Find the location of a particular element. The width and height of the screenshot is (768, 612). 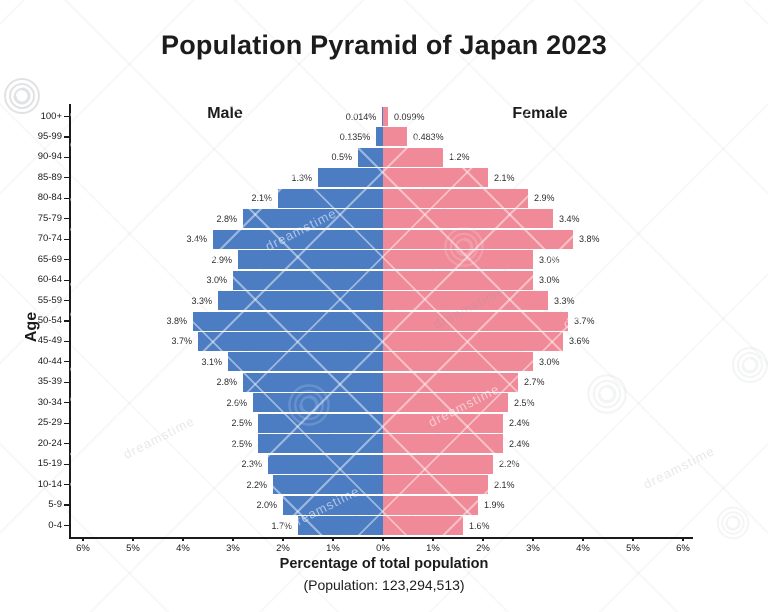

watermark-text: dreamstime is located at coordinates (679, 467).